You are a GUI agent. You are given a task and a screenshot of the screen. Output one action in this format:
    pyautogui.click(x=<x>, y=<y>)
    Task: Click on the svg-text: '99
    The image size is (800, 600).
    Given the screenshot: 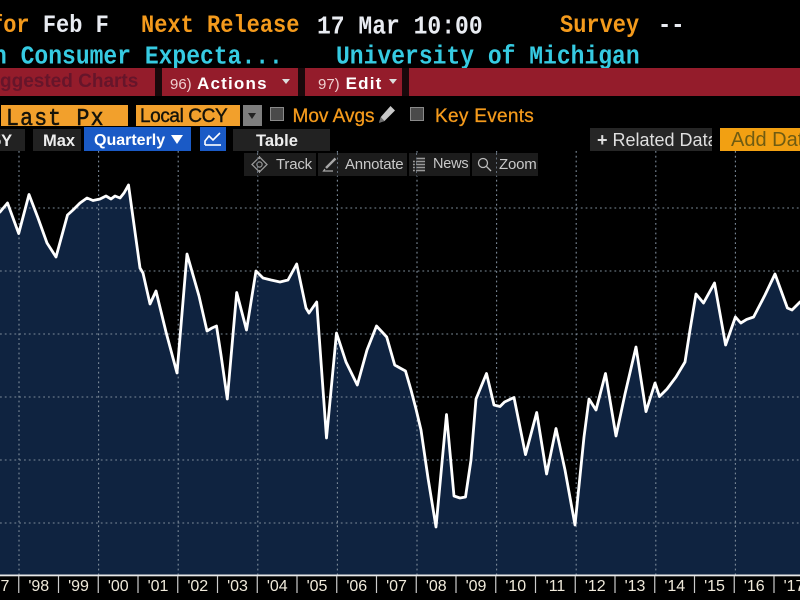 What is the action you would take?
    pyautogui.click(x=78, y=586)
    